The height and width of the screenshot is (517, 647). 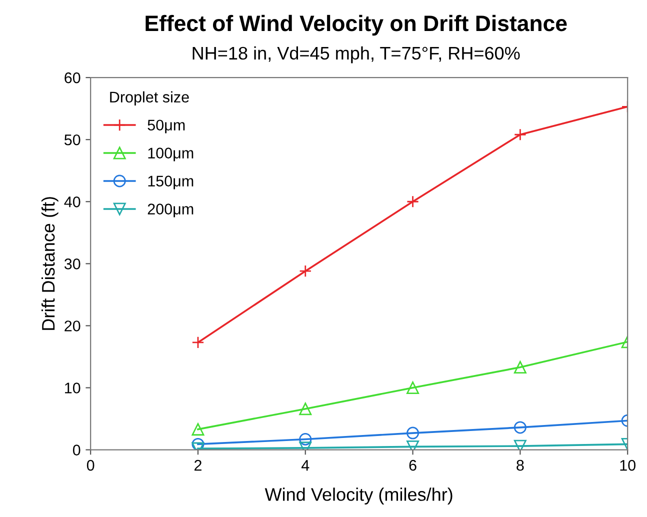 What do you see at coordinates (72, 326) in the screenshot?
I see `y-tick-label: 20` at bounding box center [72, 326].